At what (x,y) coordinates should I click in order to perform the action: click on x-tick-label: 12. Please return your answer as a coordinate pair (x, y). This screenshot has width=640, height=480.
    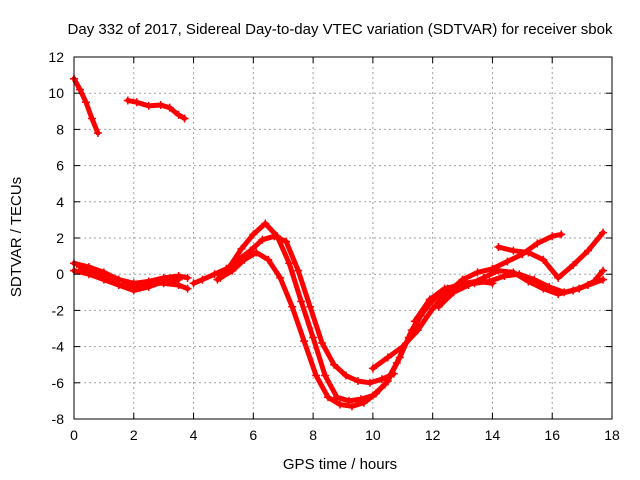
    Looking at the image, I should click on (433, 435).